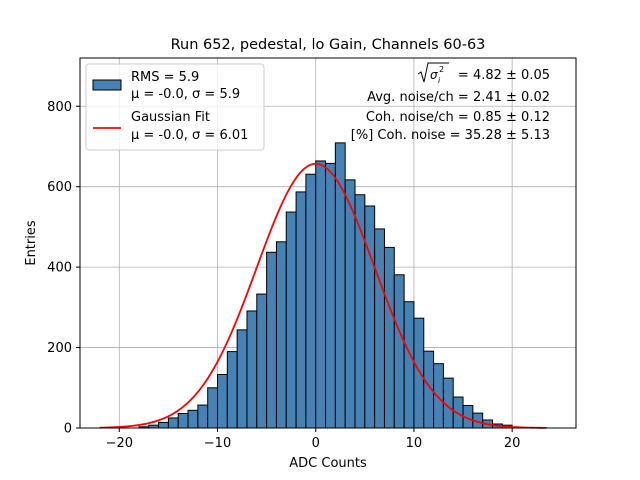  Describe the element at coordinates (441, 69) in the screenshot. I see `svg-text: 2` at that location.